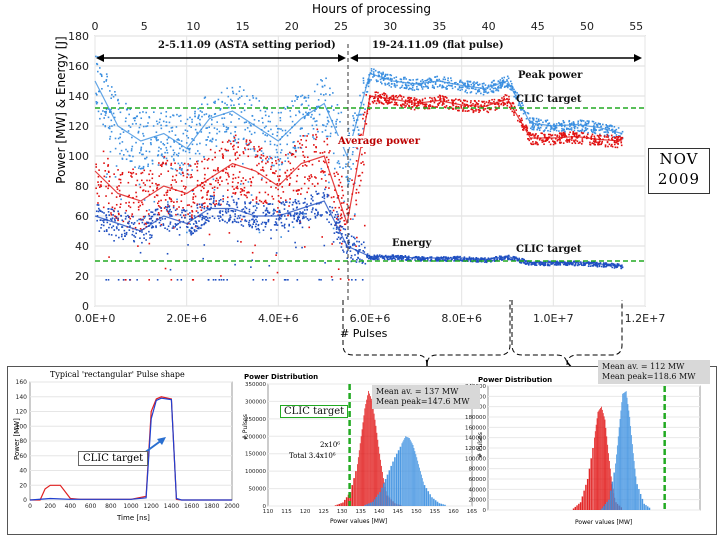  I want to click on y-tick-label: 140, so click(78, 96).